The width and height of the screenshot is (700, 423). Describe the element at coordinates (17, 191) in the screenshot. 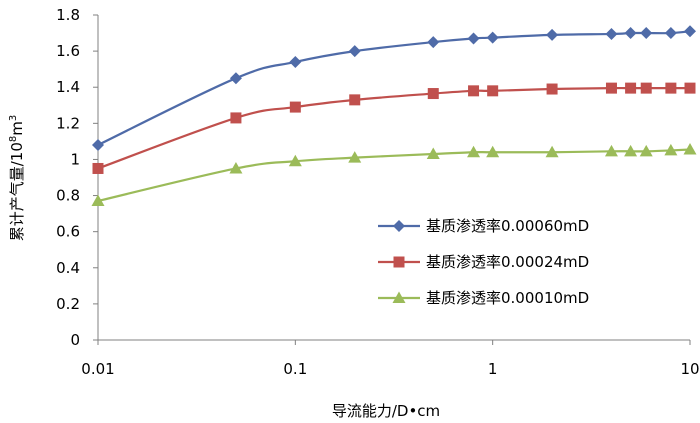

I see `y-axis-title-main: 累计产气量/10` at that location.